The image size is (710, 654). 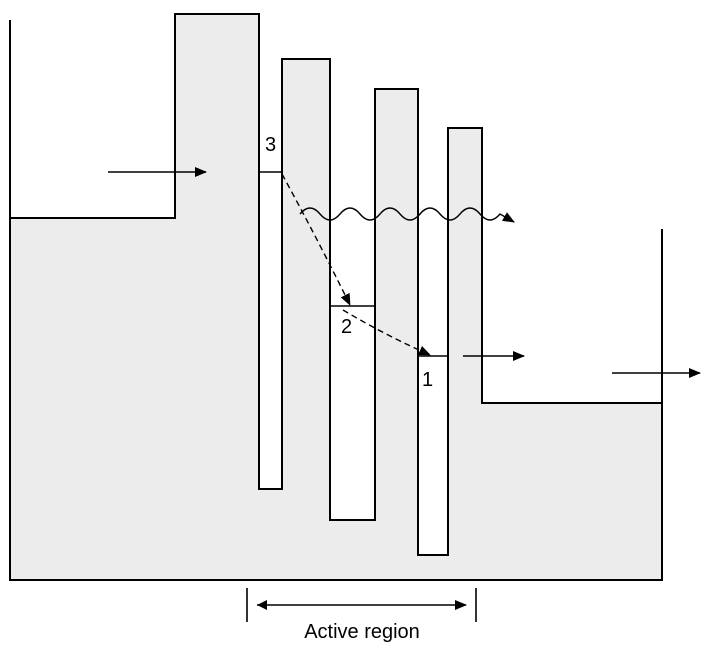 I want to click on state-label-2: 2, so click(x=346, y=327).